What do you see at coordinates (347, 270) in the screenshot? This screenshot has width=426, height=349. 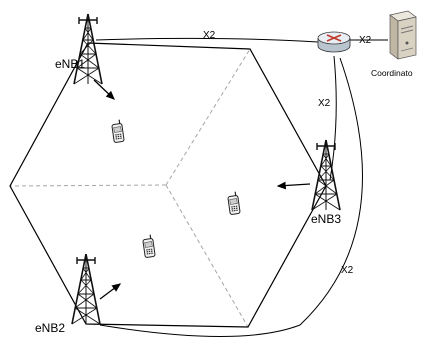 I see `x2-label-bottom: X2` at bounding box center [347, 270].